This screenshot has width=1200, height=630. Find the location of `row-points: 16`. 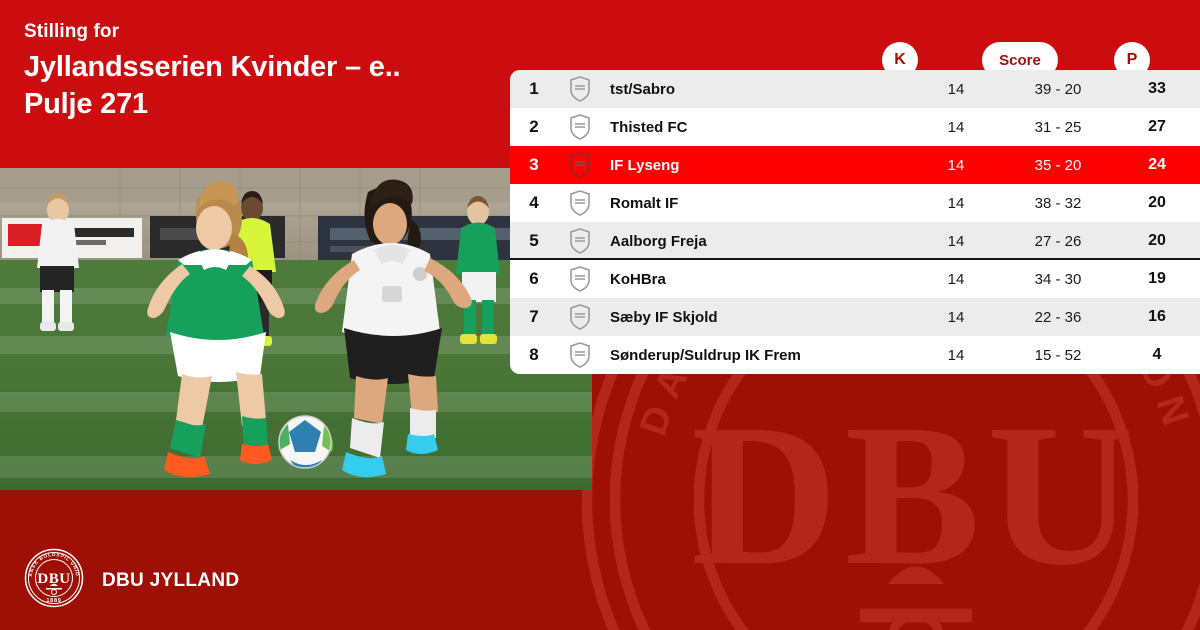

row-points: 16 is located at coordinates (1157, 316).